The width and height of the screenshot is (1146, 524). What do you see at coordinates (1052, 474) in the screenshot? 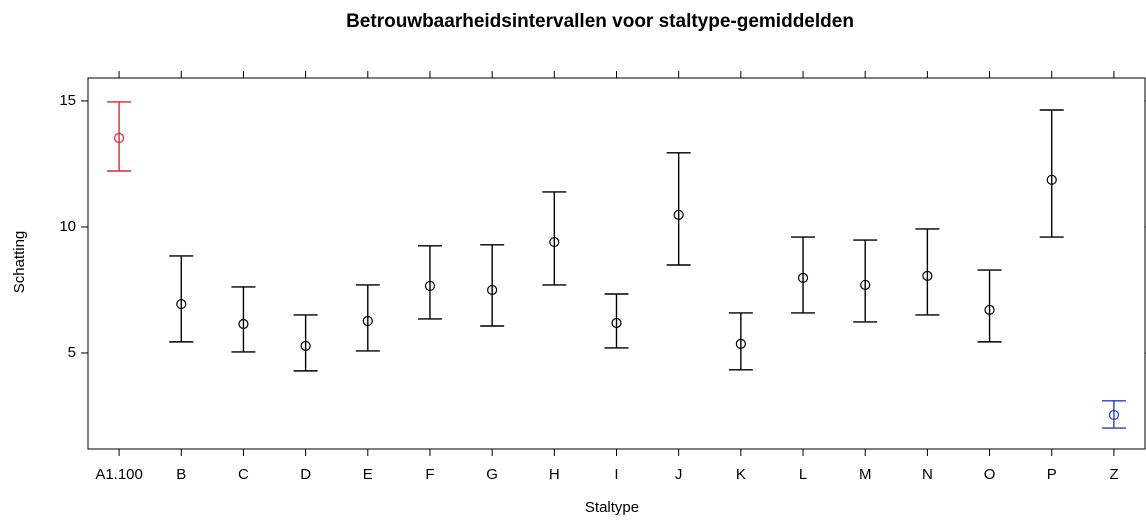
I see `x-tick-label: P` at bounding box center [1052, 474].